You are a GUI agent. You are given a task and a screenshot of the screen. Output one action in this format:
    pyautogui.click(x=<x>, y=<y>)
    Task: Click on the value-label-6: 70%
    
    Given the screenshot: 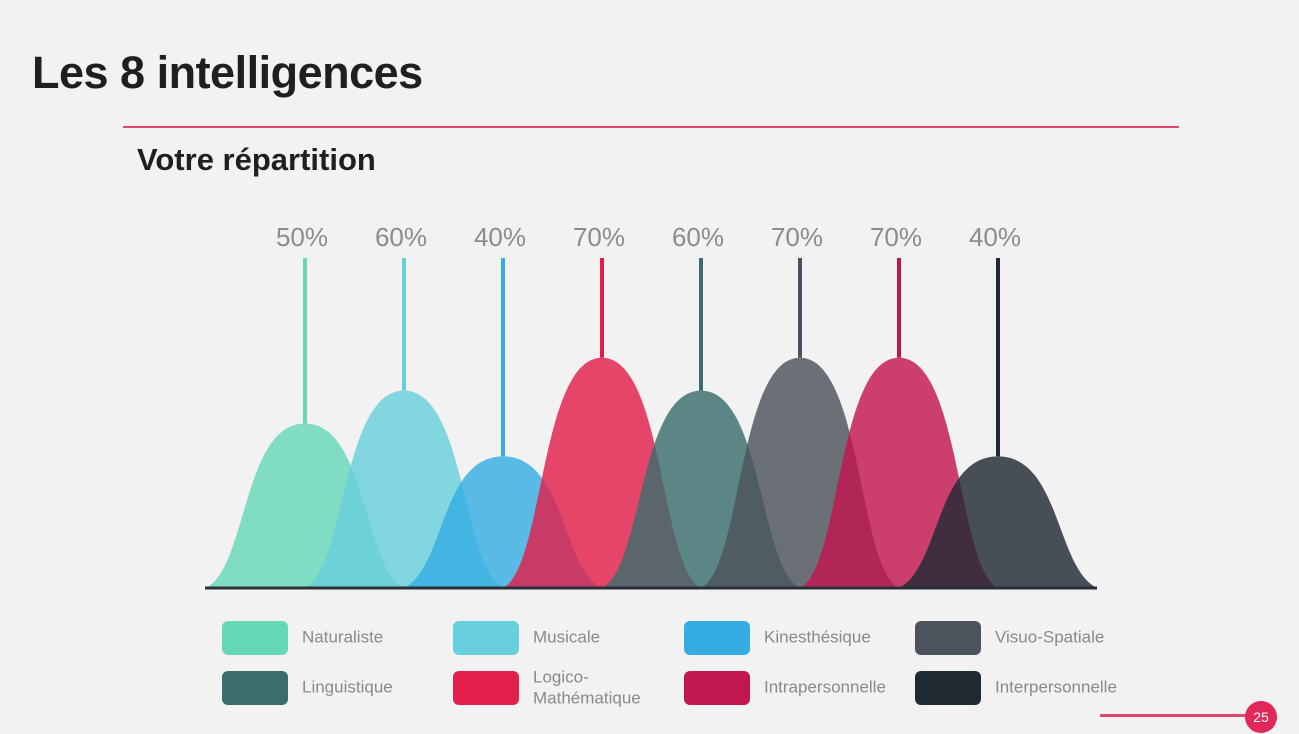 What is the action you would take?
    pyautogui.click(x=797, y=237)
    